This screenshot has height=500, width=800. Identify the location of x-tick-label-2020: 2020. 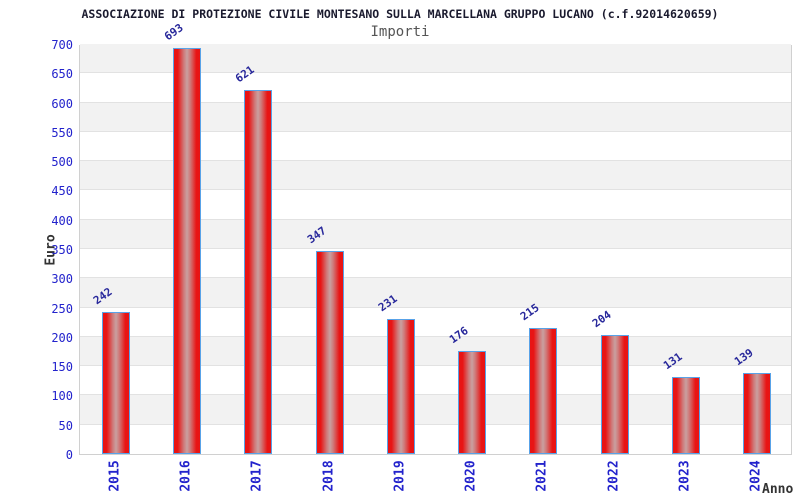
(471, 476).